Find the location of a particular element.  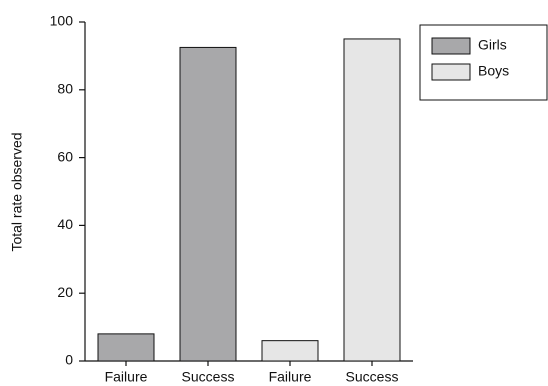

y-tick-label: 20 is located at coordinates (65, 292).